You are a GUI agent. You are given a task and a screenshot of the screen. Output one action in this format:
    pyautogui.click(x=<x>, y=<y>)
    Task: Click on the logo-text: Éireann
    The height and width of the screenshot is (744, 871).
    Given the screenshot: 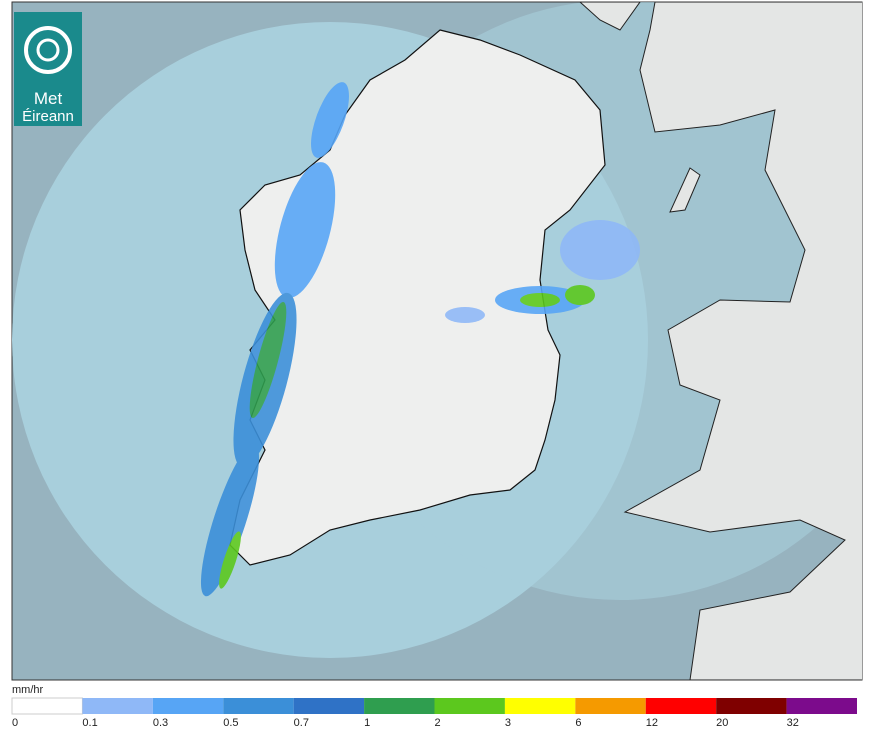 What is the action you would take?
    pyautogui.click(x=48, y=116)
    